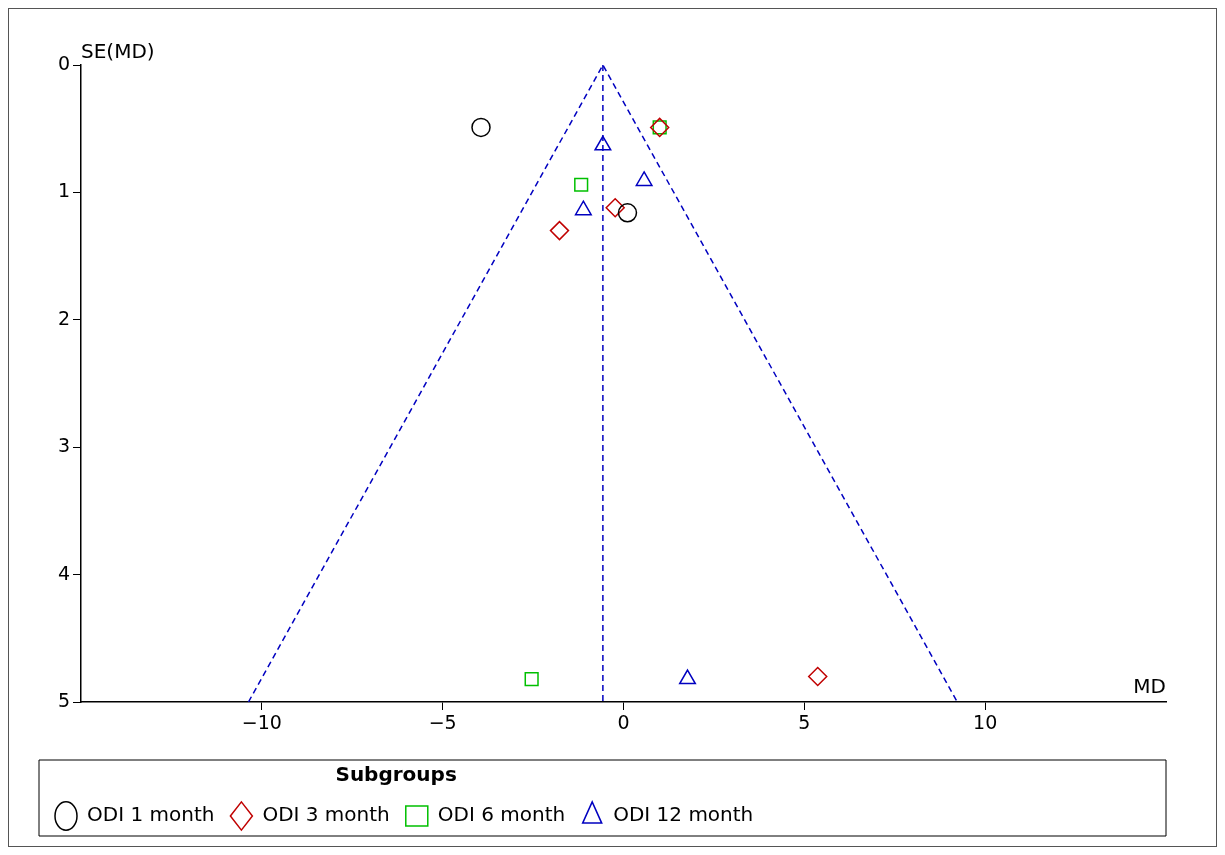  I want to click on x-tick-label: −5, so click(442, 722).